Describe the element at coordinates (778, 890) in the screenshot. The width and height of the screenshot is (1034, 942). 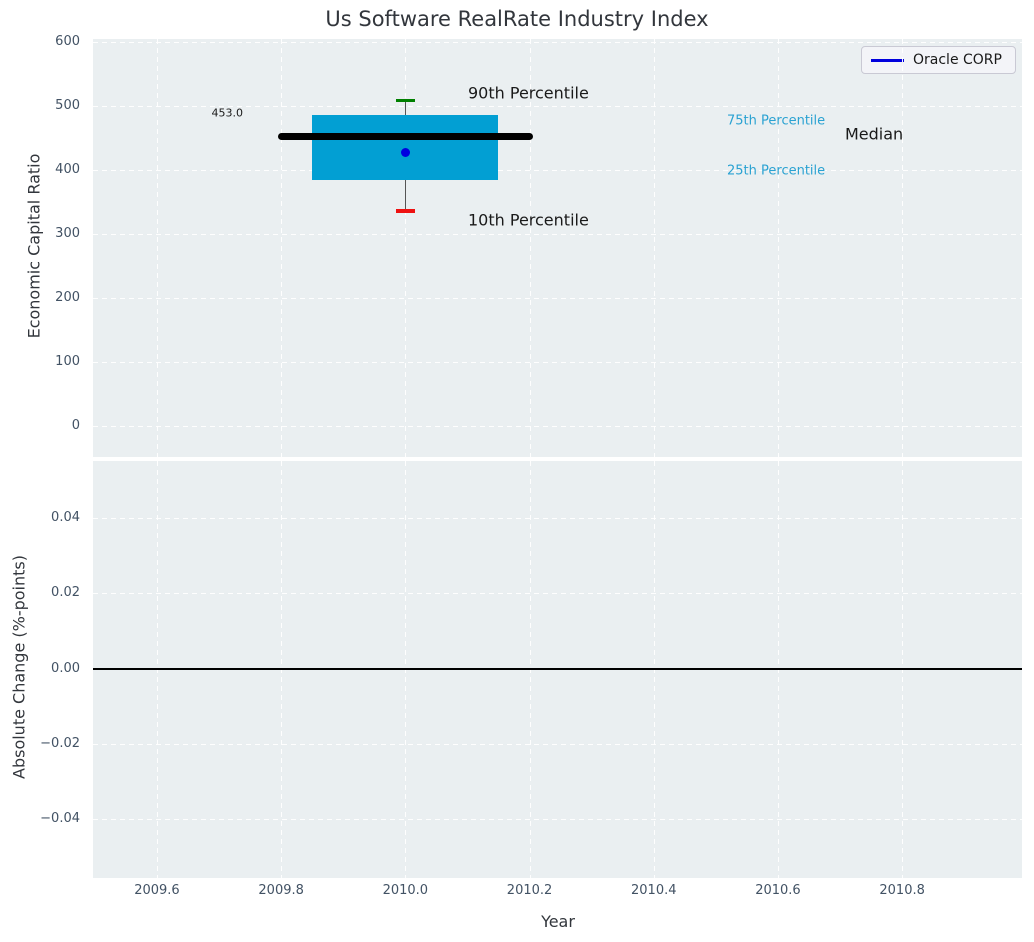
I see `x-tick-label: 2010.6` at that location.